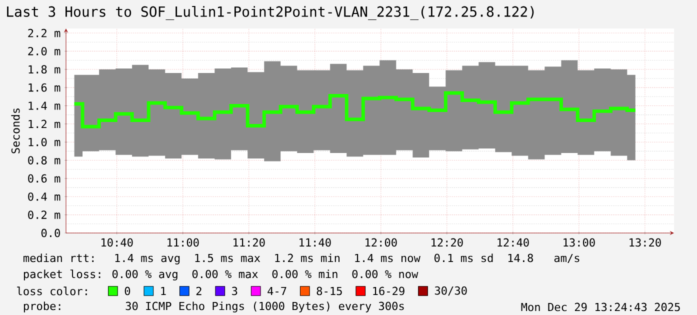 The height and width of the screenshot is (315, 697). Describe the element at coordinates (44, 51) in the screenshot. I see `y-tick-label: 2.0 m` at that location.